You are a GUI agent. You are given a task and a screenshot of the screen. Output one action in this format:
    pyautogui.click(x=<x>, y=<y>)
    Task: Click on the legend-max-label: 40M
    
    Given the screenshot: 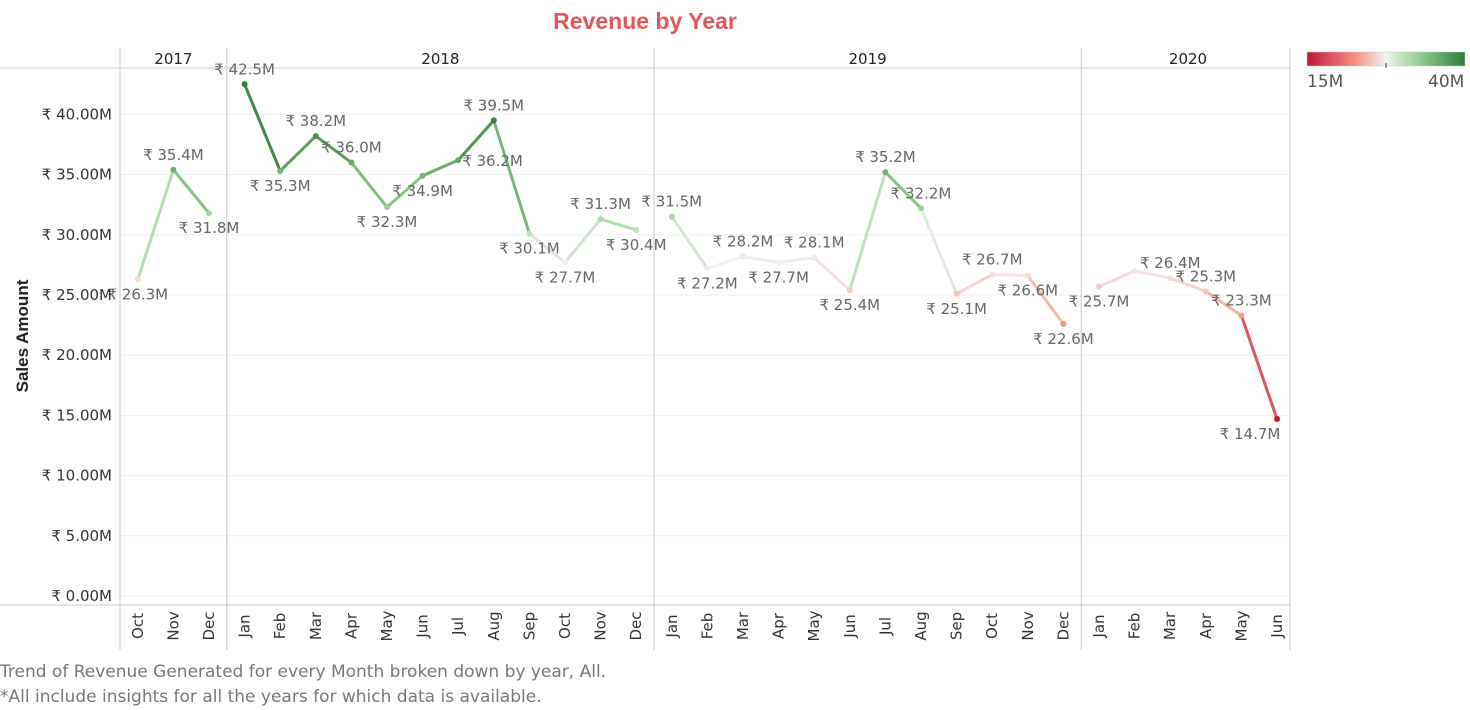 What is the action you would take?
    pyautogui.click(x=1446, y=82)
    